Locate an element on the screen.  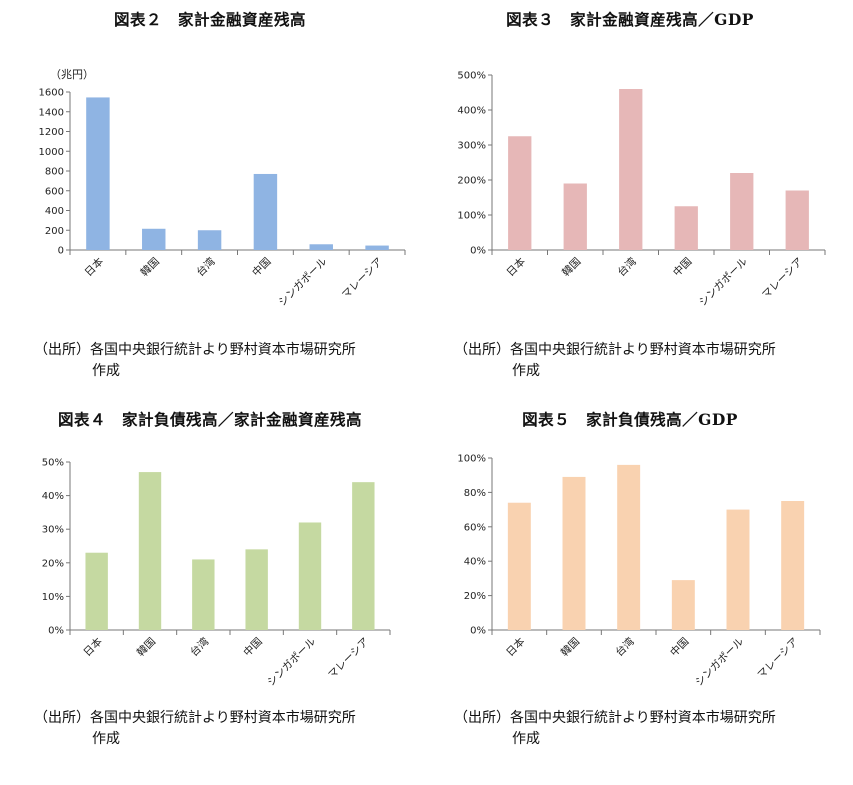
y-tick-label: 80% is located at coordinates (475, 493).